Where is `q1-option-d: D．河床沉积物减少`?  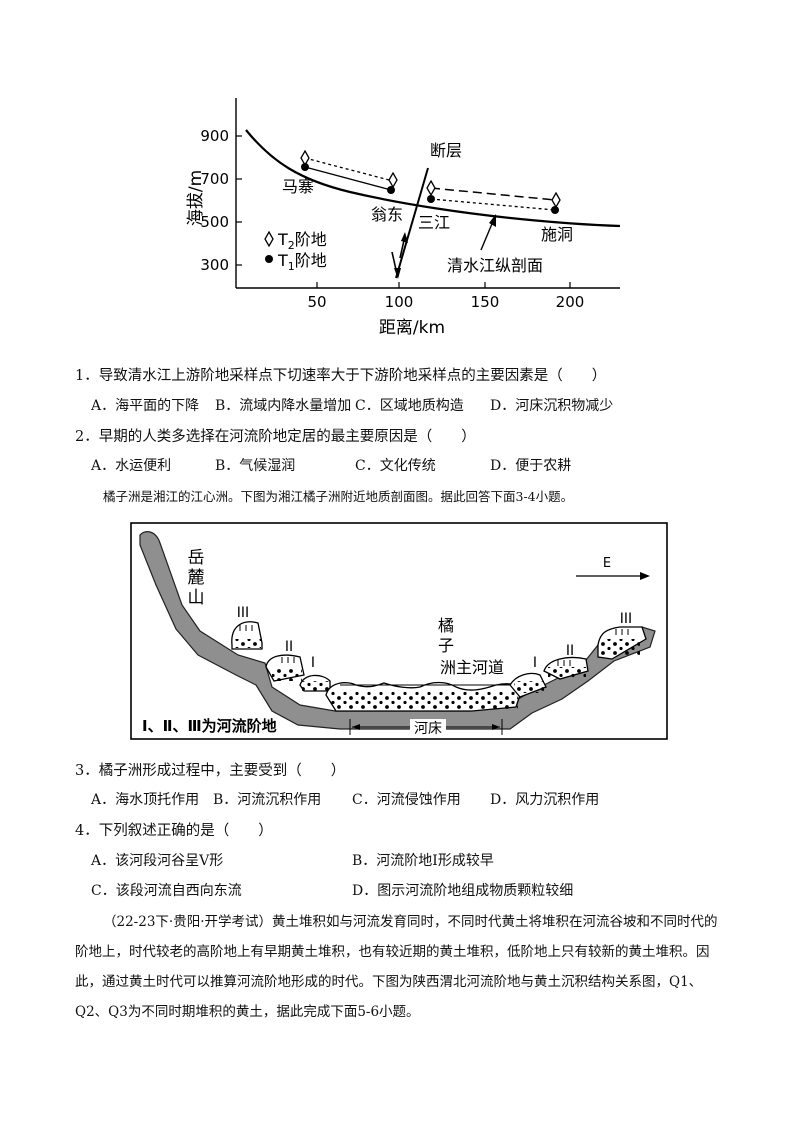
q1-option-d: D．河床沉积物减少 is located at coordinates (552, 406).